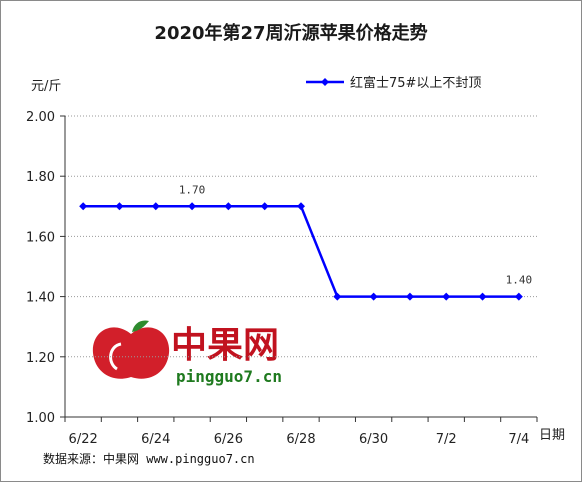 This screenshot has width=582, height=482. Describe the element at coordinates (192, 189) in the screenshot. I see `data-label: 1.70` at that location.